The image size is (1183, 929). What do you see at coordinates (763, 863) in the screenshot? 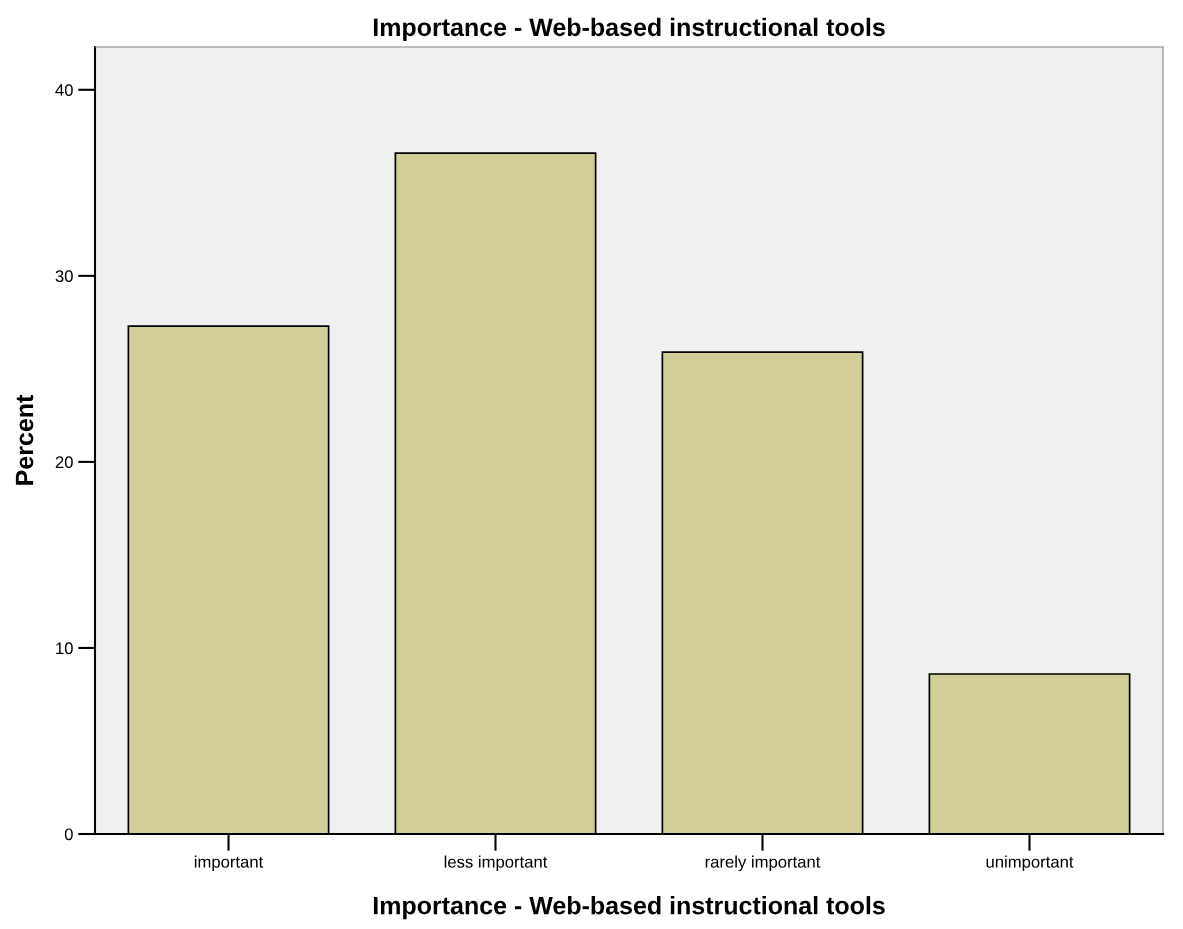
I see `x-tick-label: rarely important` at bounding box center [763, 863].